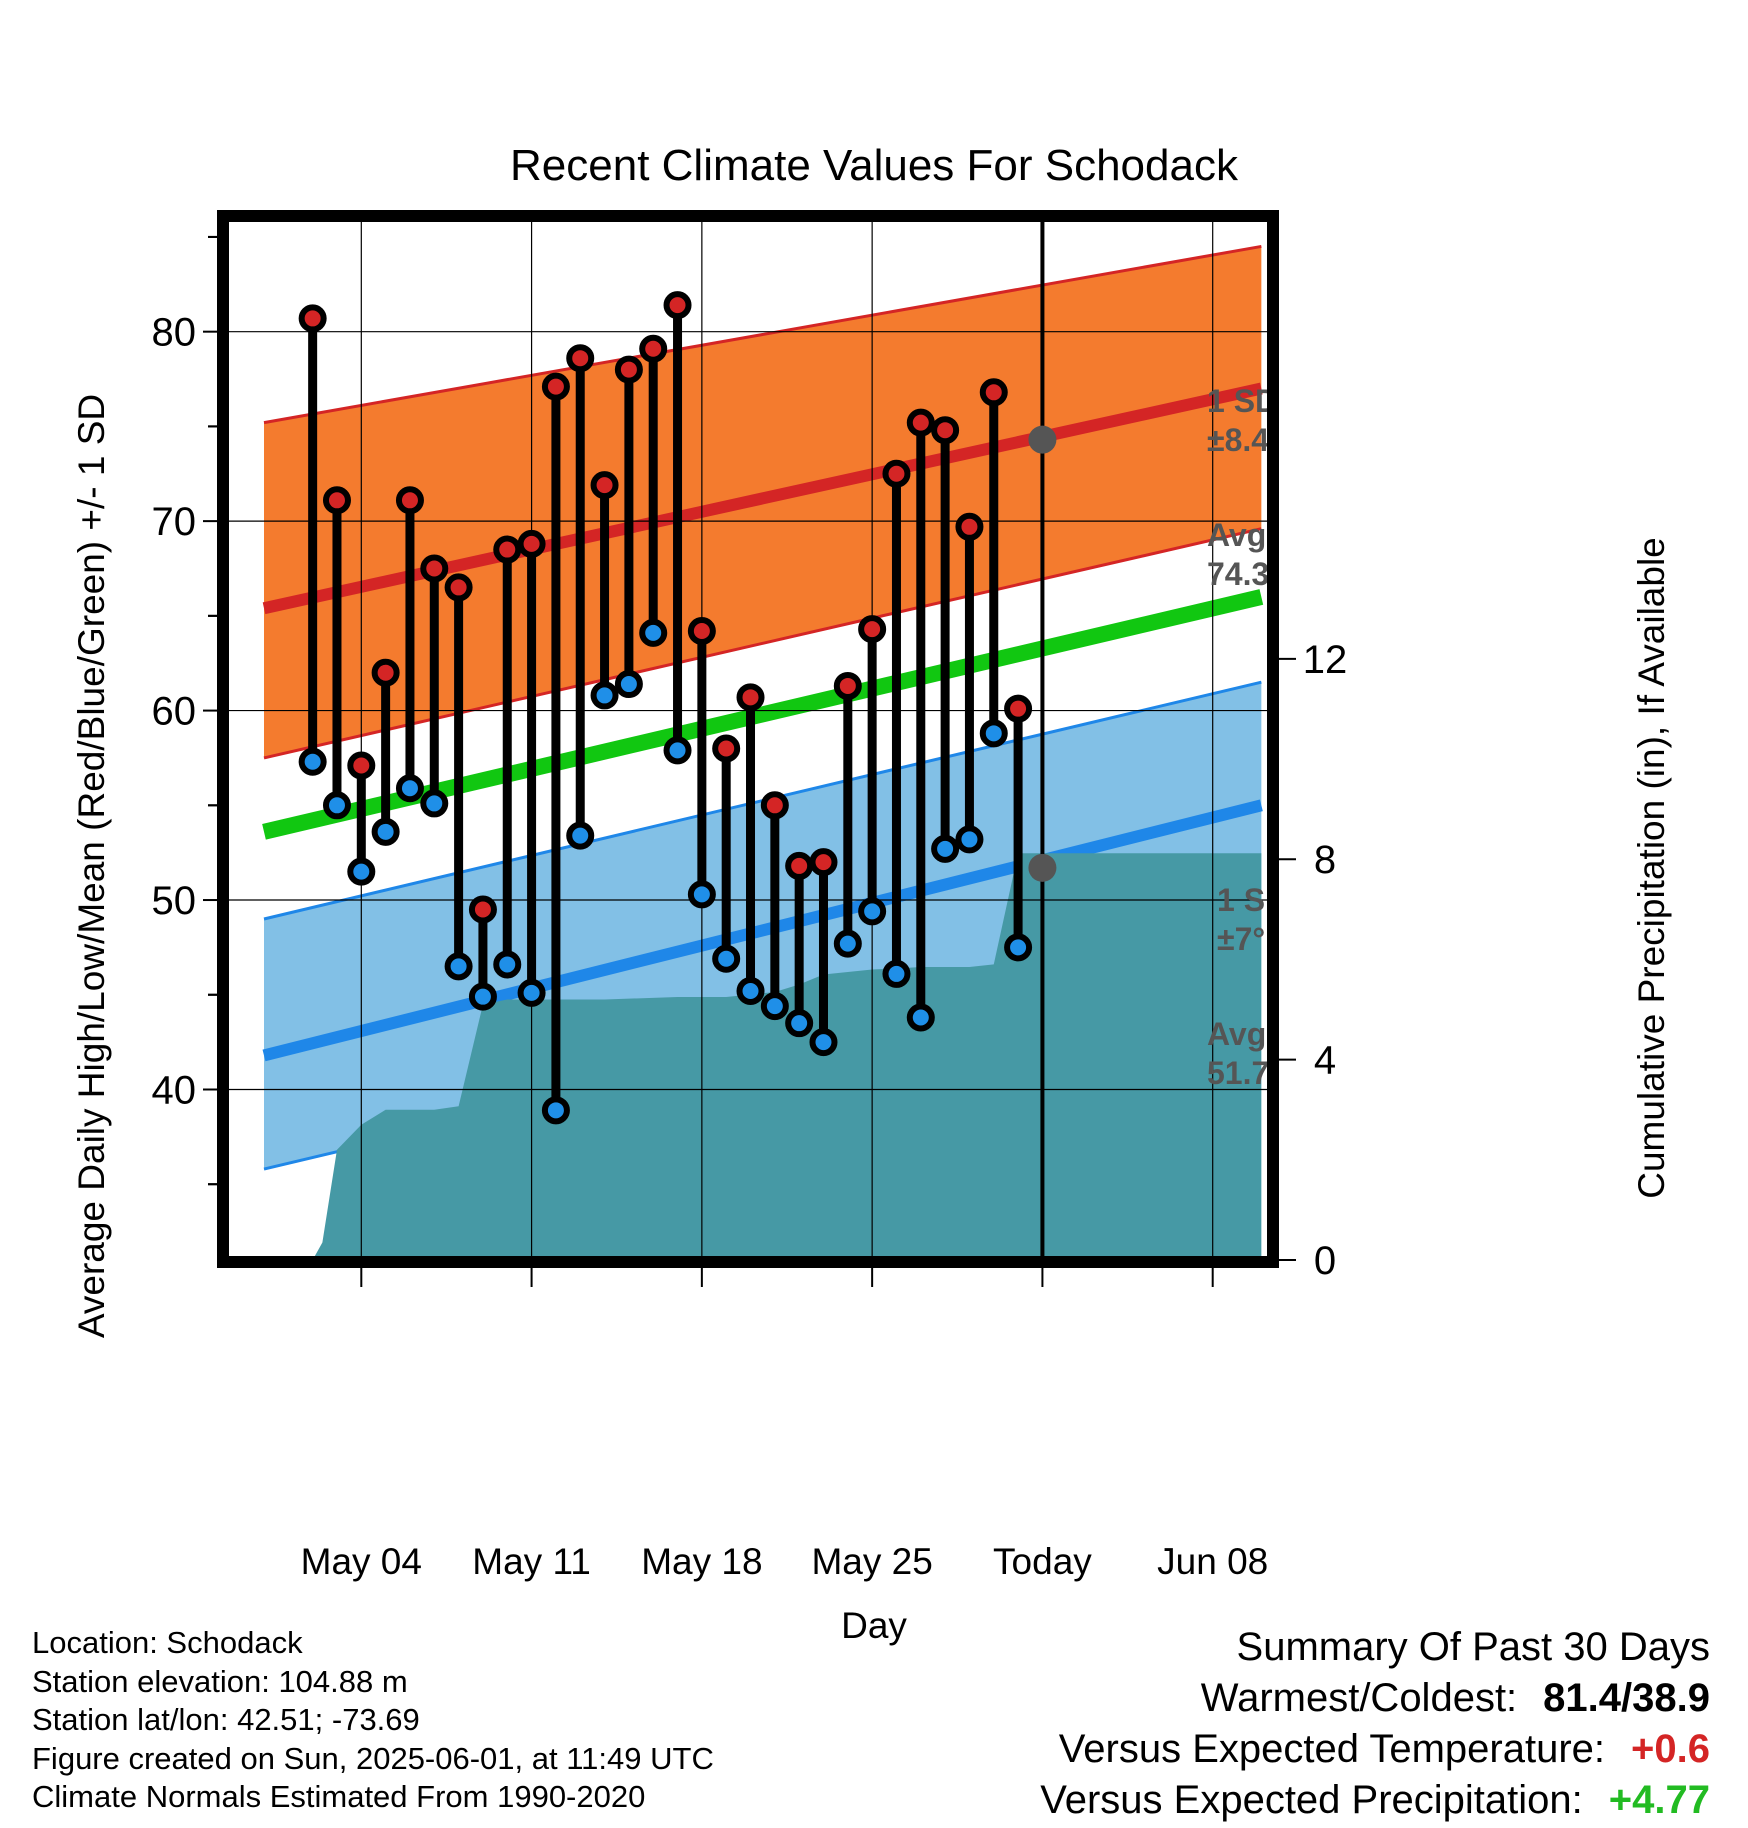 The height and width of the screenshot is (1828, 1748). Describe the element at coordinates (762, 930) in the screenshot. I see `normal-low-line` at that location.